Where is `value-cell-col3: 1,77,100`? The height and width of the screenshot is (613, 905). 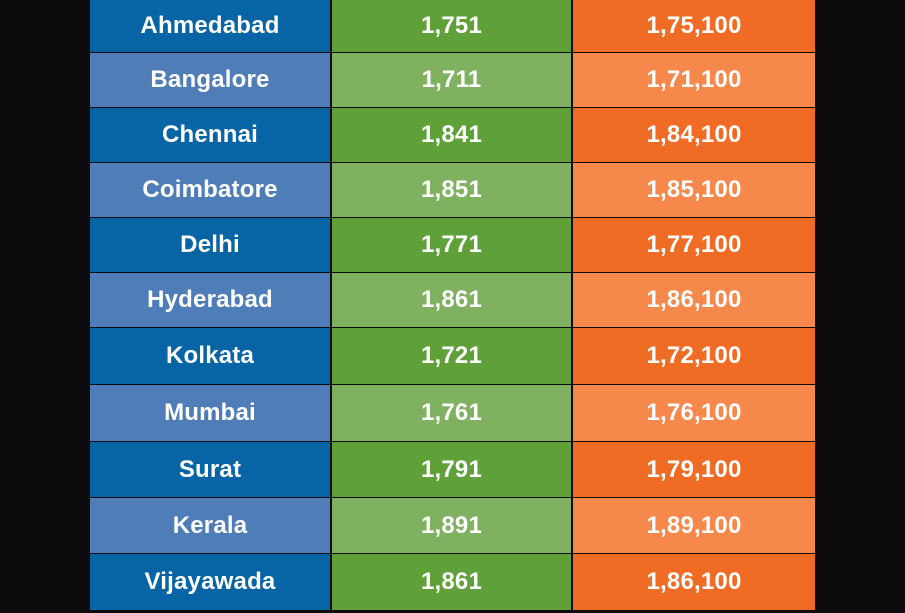
value-cell-col3: 1,77,100 is located at coordinates (694, 245).